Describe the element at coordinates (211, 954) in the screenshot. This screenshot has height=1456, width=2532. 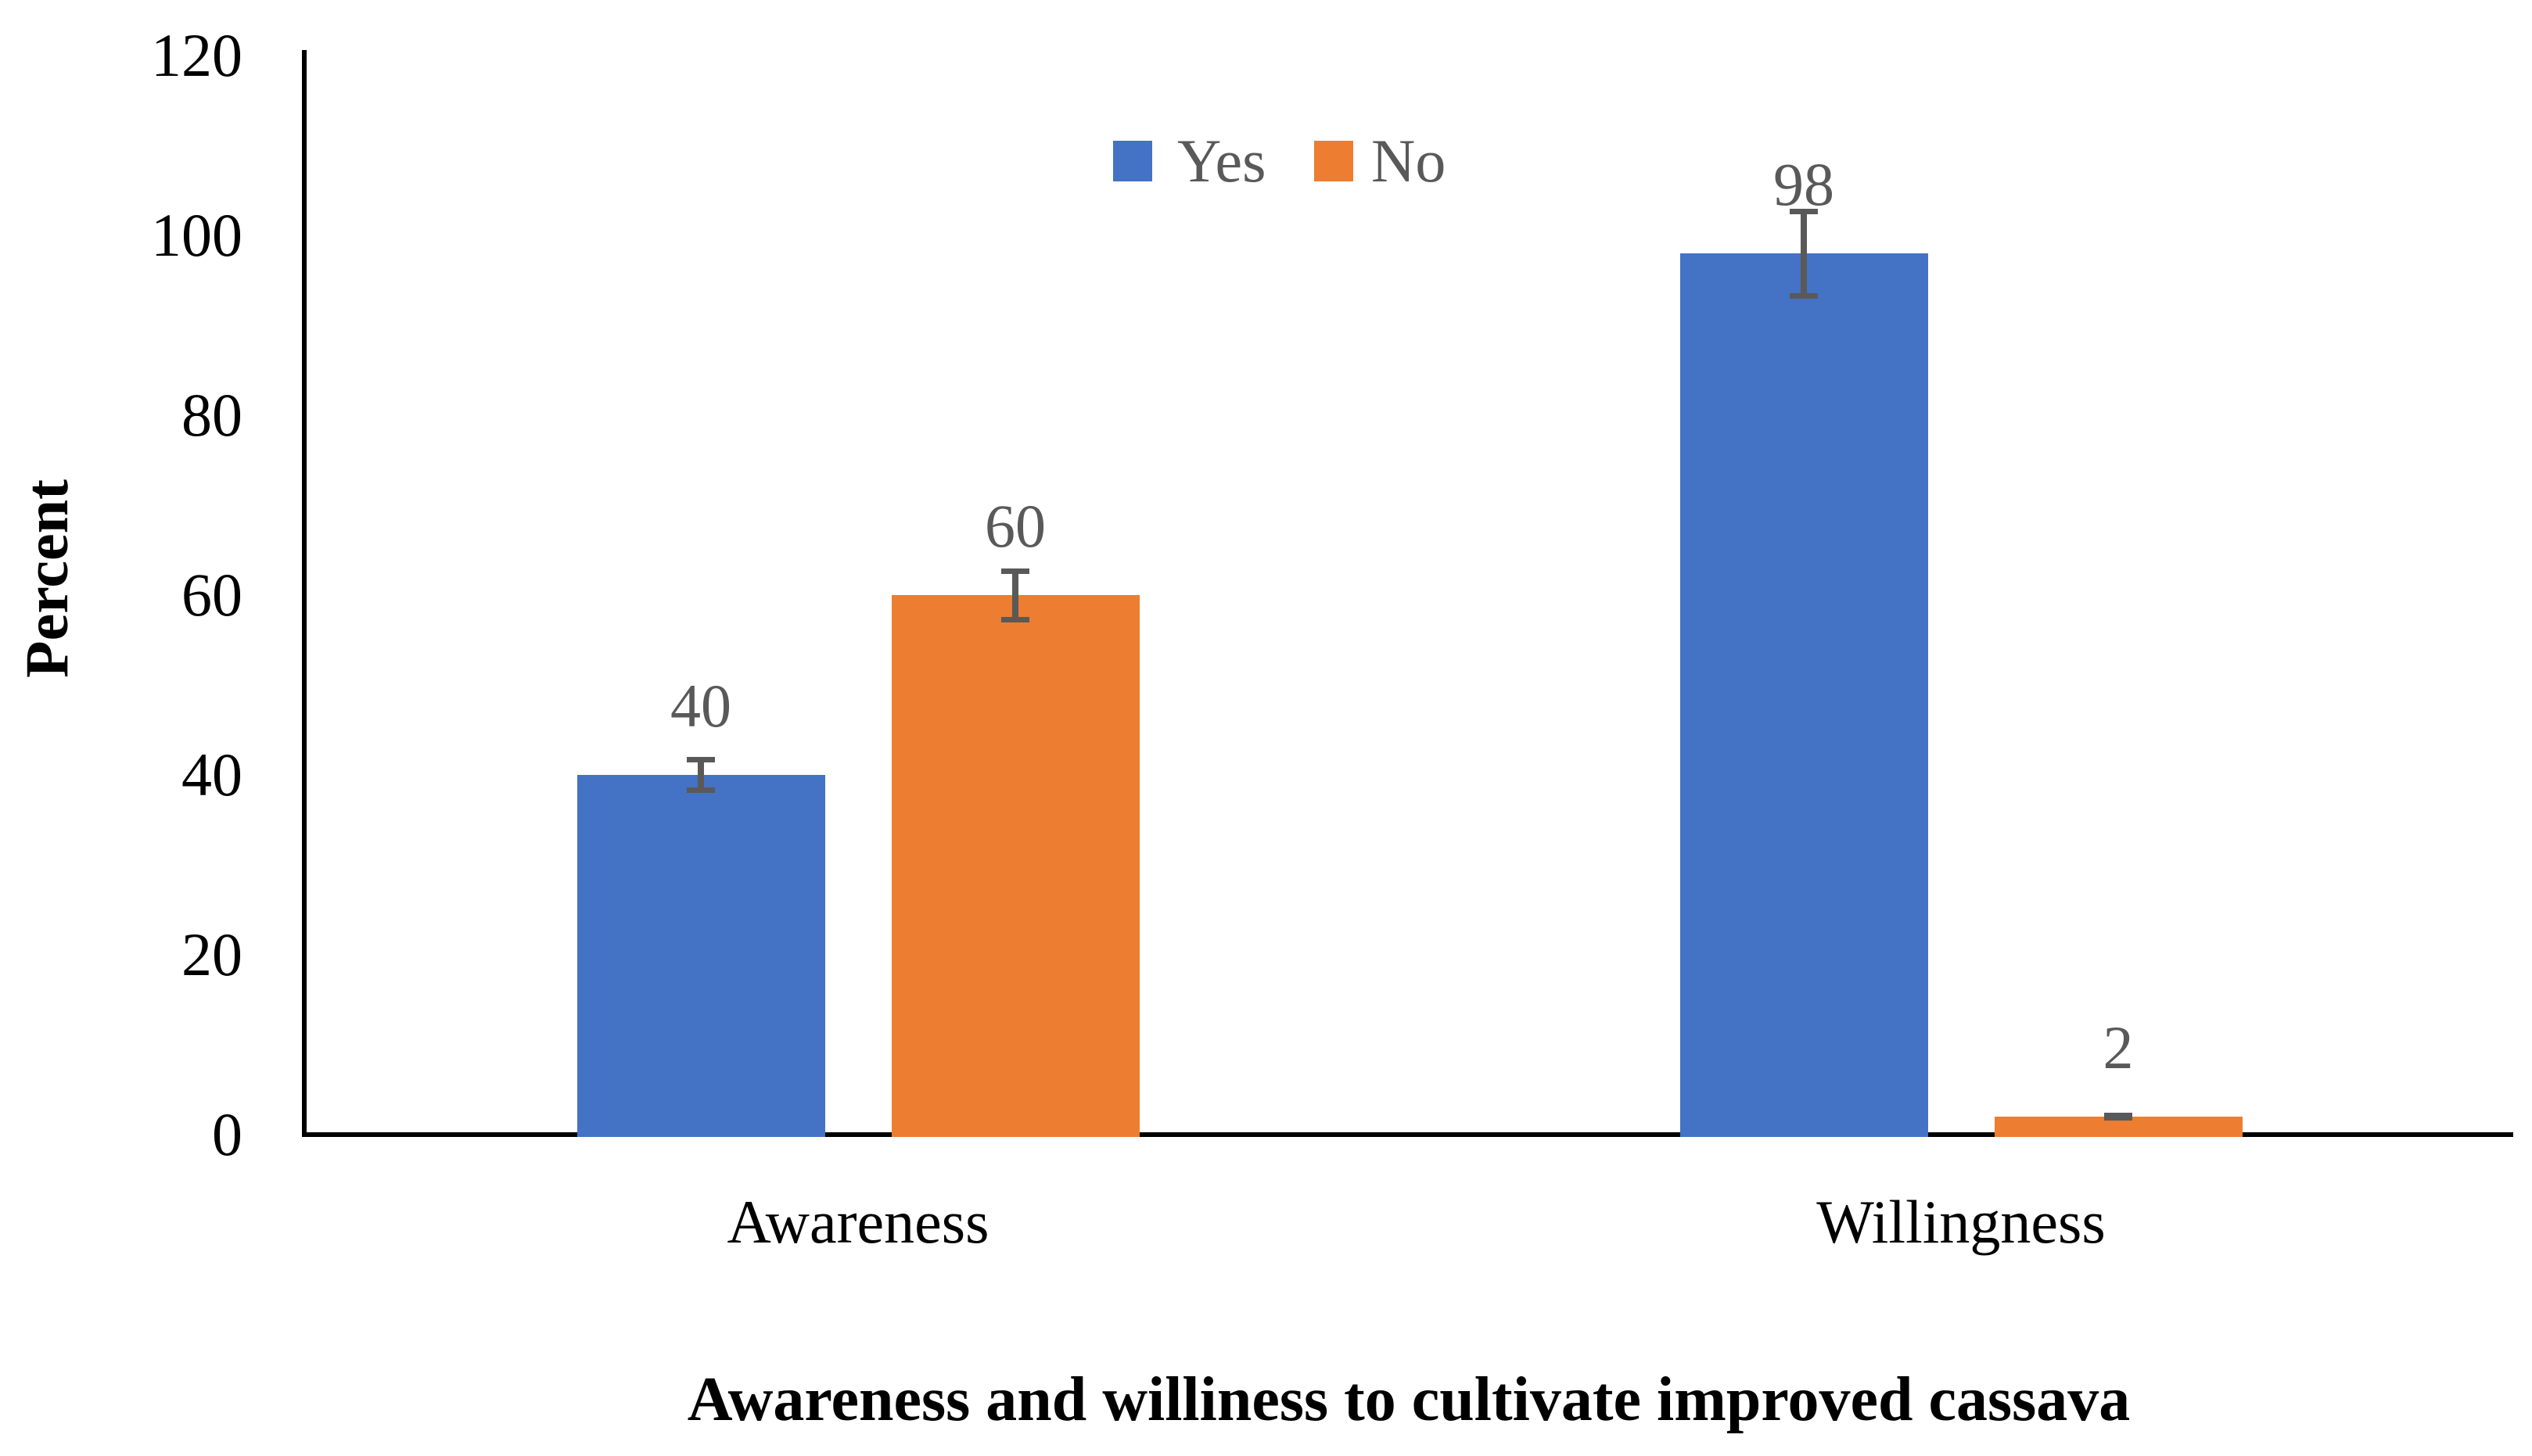
I see `y-tick-label-20: 20` at that location.